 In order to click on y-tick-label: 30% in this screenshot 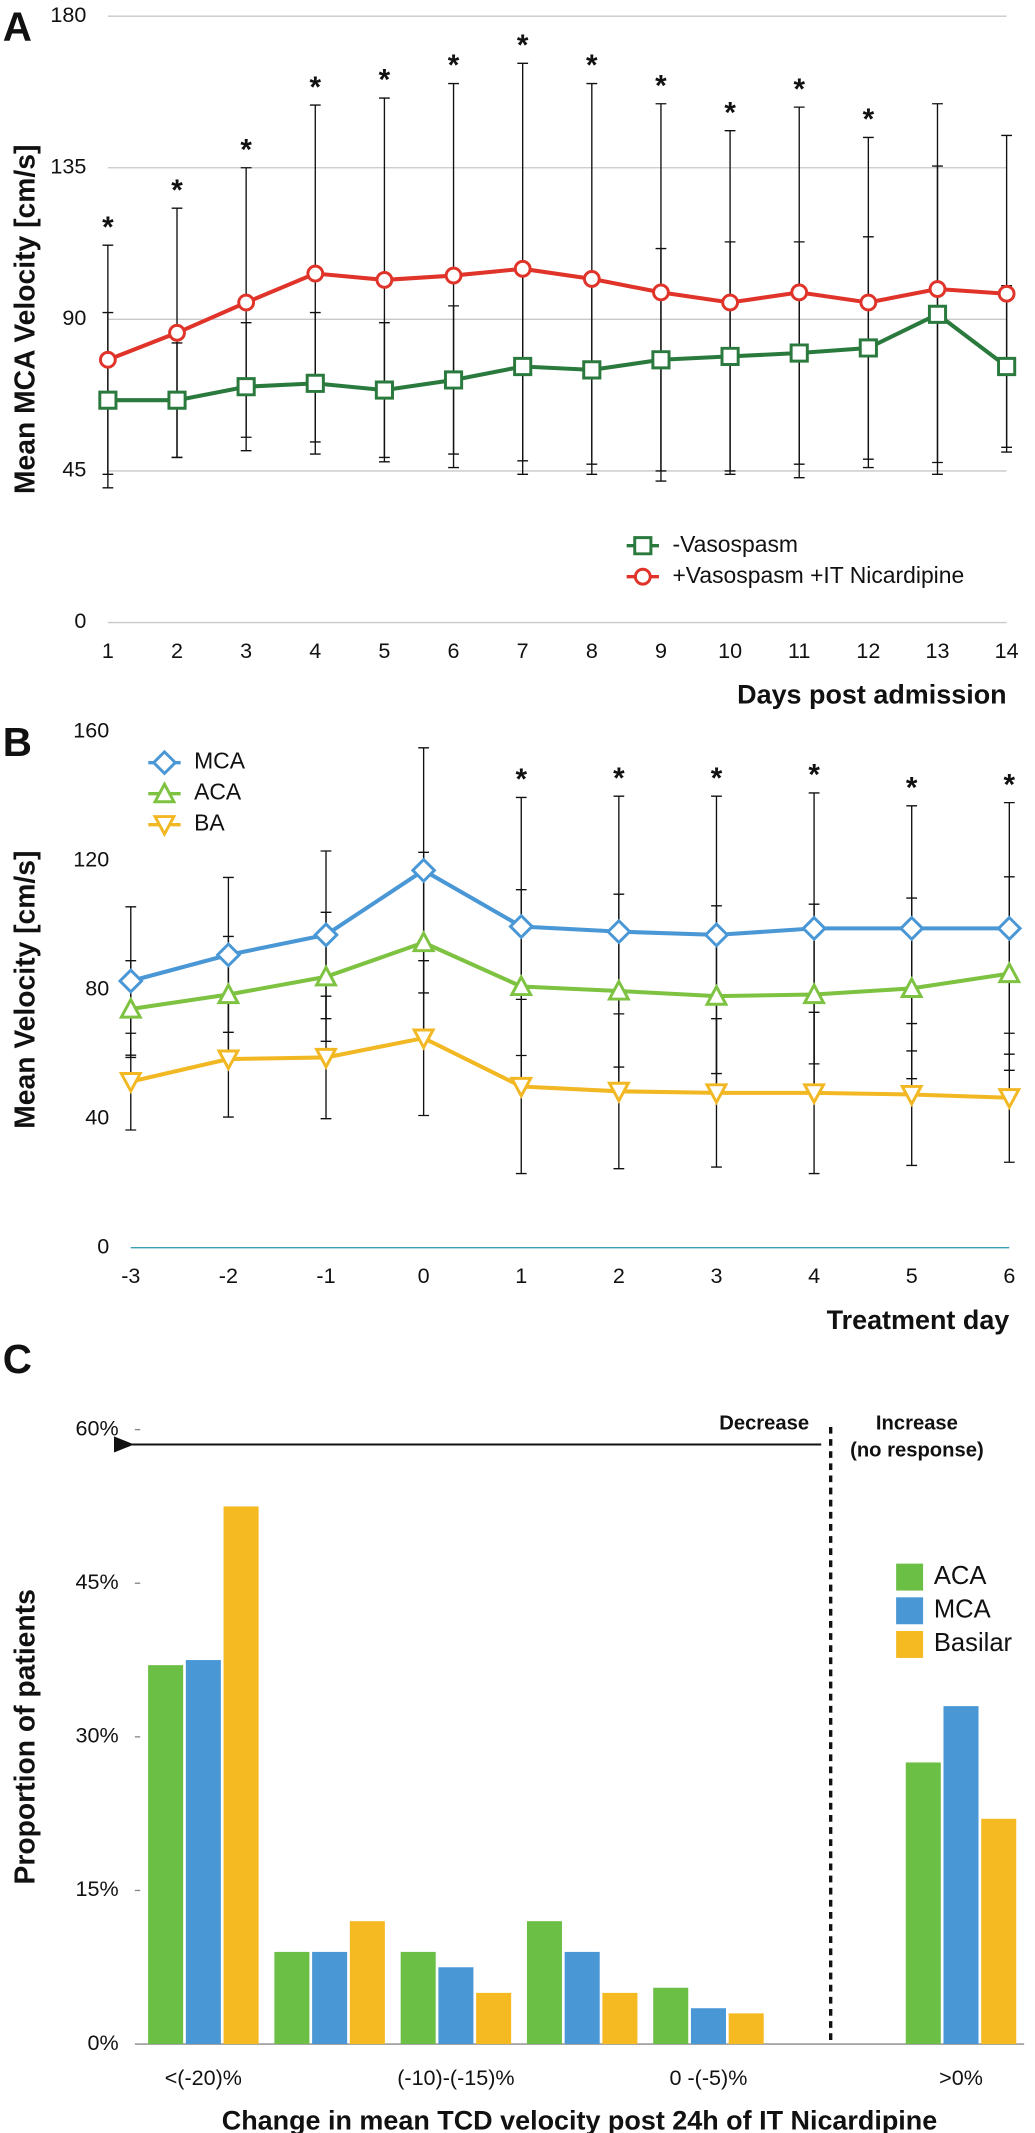, I will do `click(97, 1735)`.